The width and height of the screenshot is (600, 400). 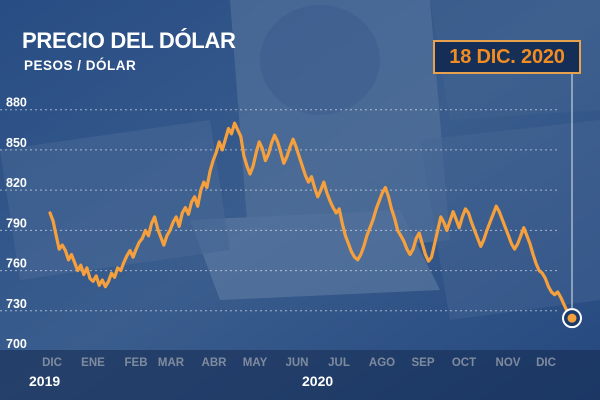 I want to click on chart-subtitle: PESOS / DÓLAR, so click(x=80, y=65).